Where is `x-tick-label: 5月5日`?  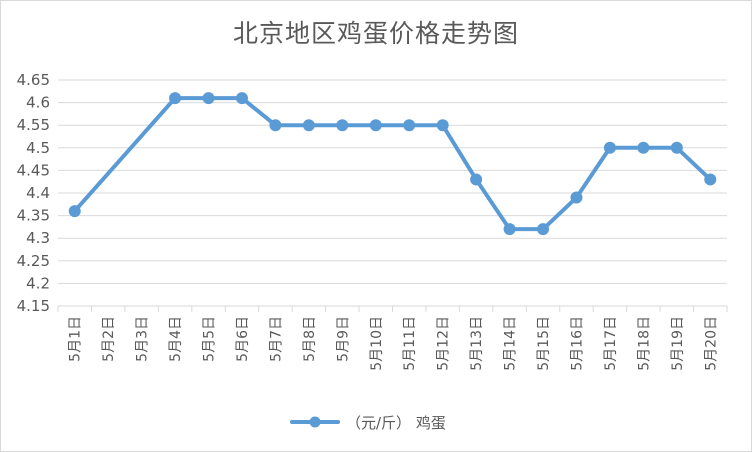 x-tick-label: 5月5日 is located at coordinates (210, 339).